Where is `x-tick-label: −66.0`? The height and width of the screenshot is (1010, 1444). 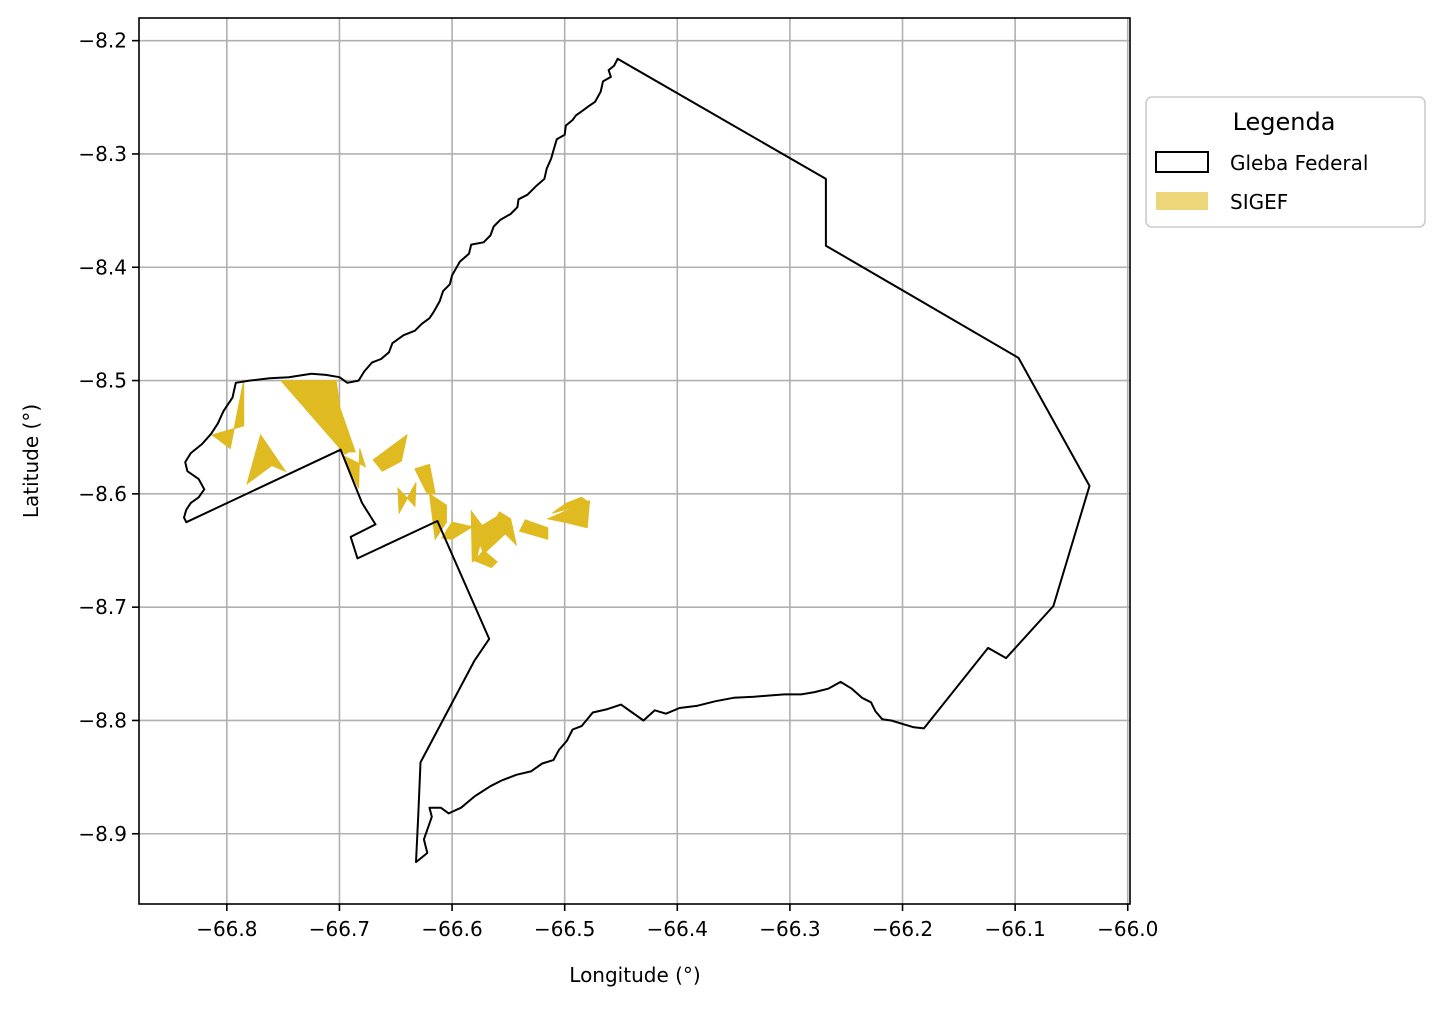
x-tick-label: −66.0 is located at coordinates (1127, 929).